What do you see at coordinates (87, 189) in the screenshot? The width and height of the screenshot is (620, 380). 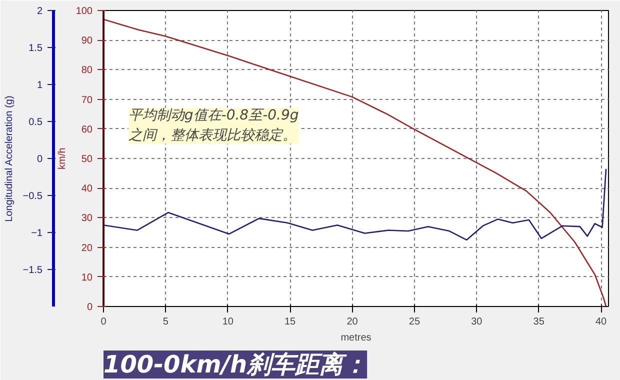 I see `y-tick-label: 40` at bounding box center [87, 189].